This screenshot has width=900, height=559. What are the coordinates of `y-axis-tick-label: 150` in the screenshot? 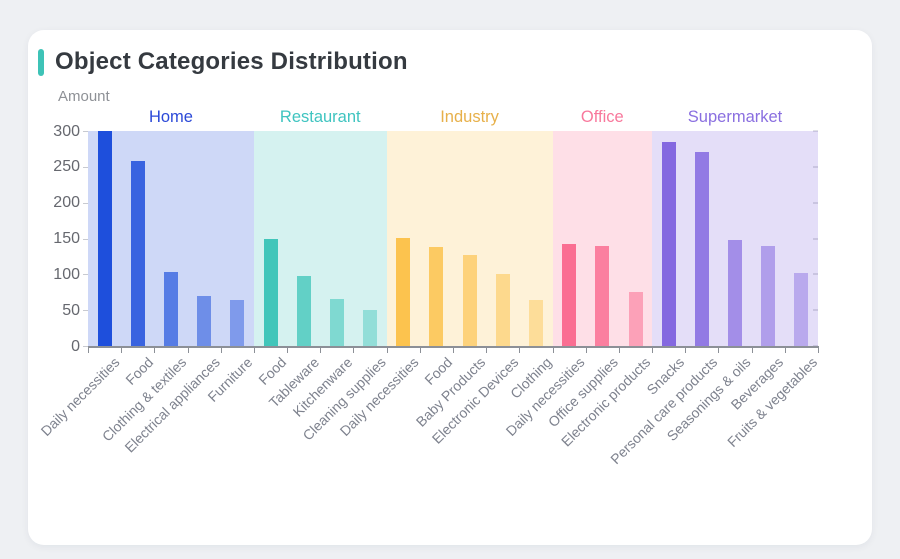 It's located at (66, 238).